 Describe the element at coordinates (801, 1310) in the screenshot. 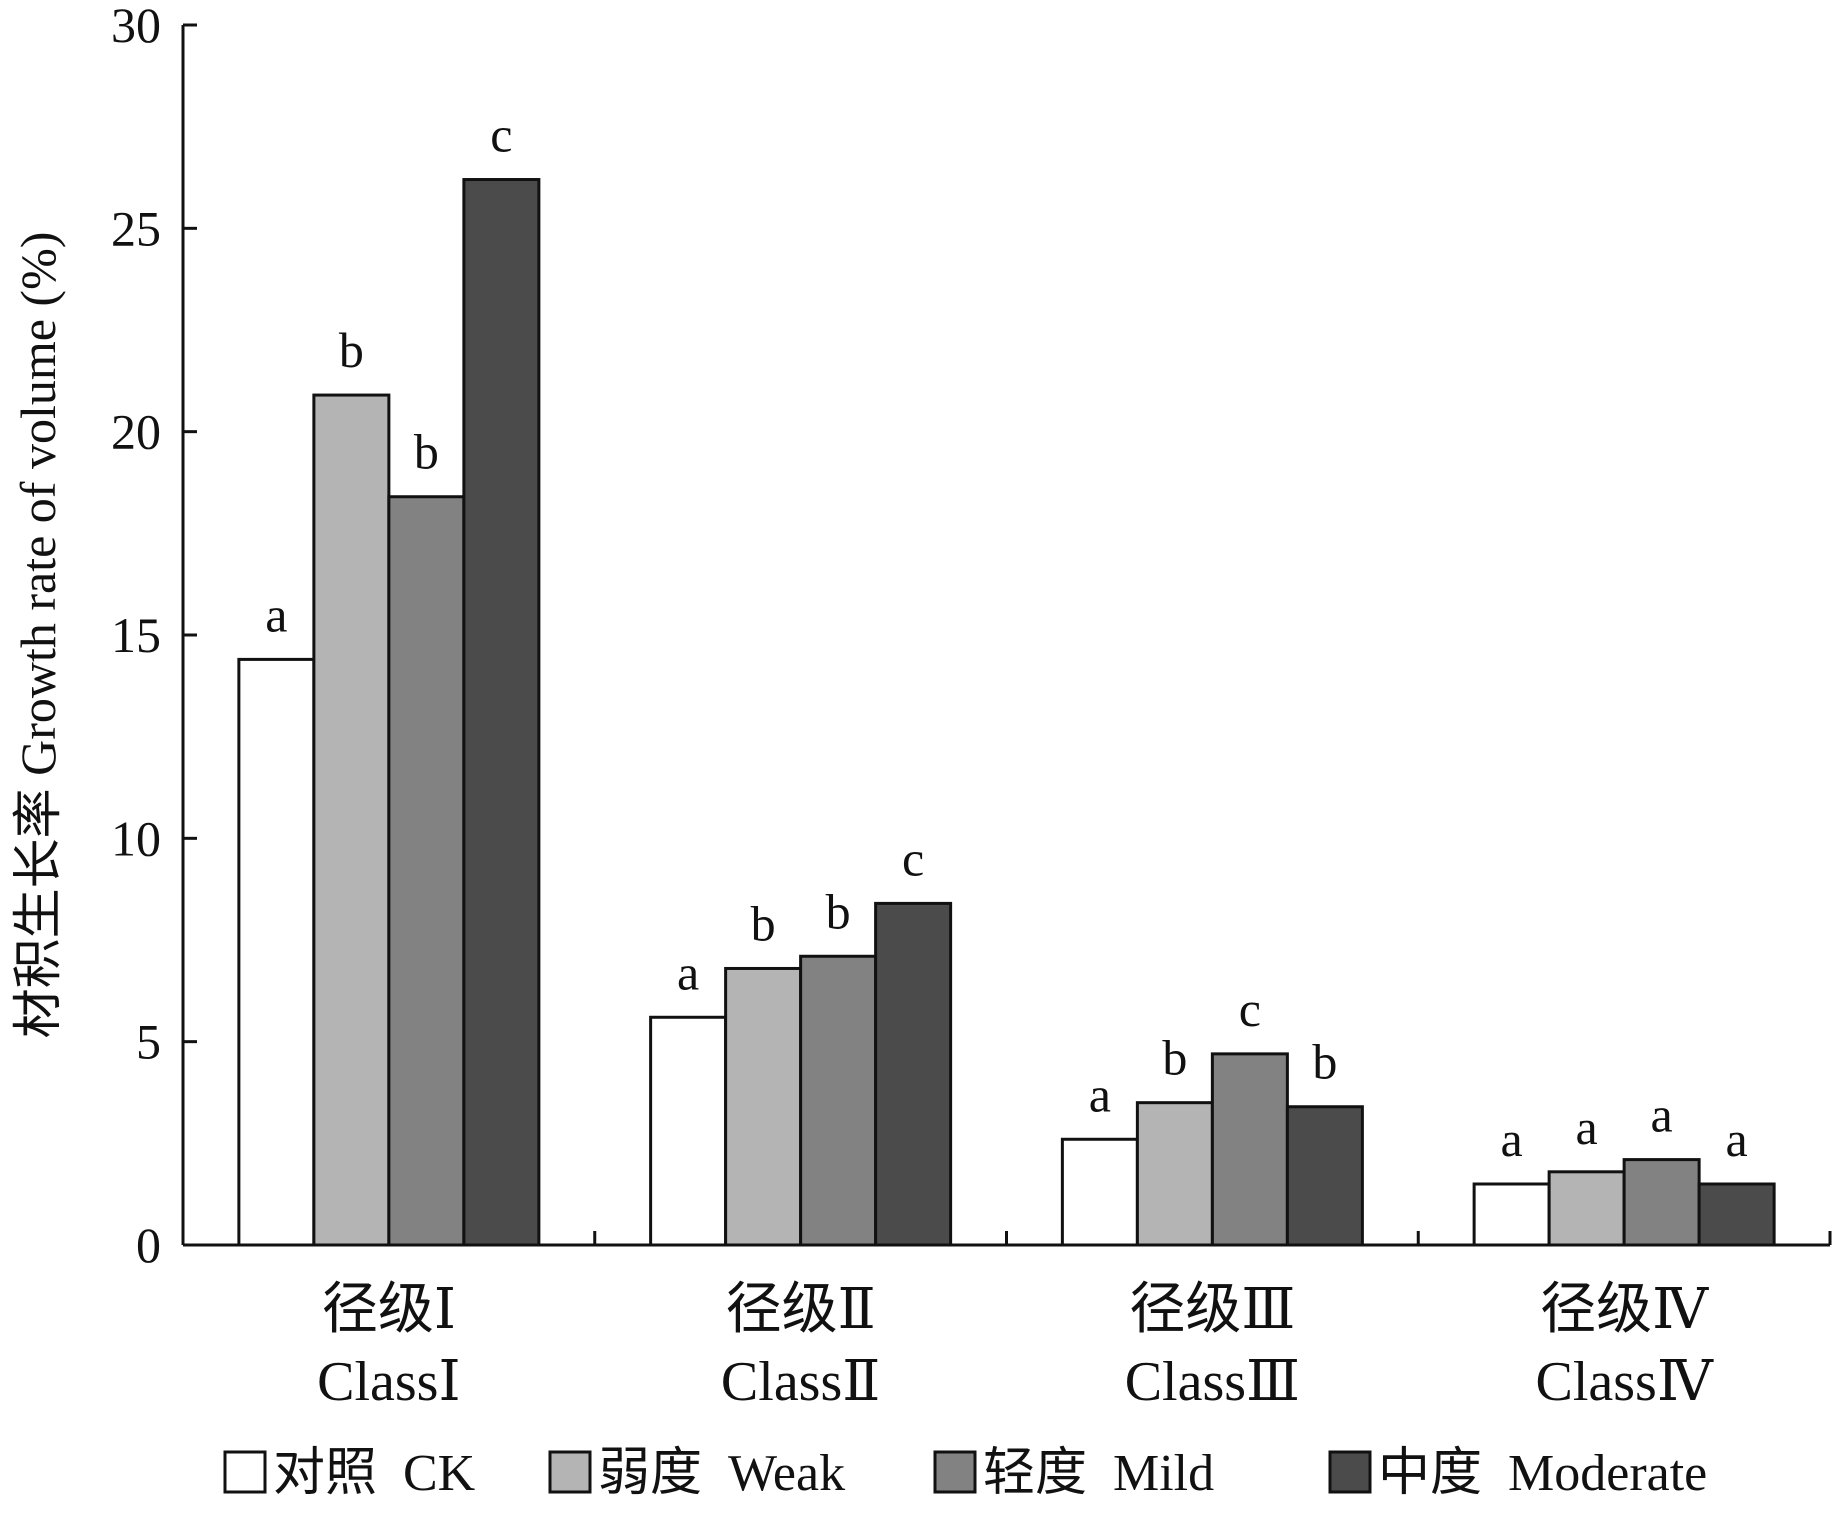

I see `x-category-label: 径级Ⅱ` at that location.